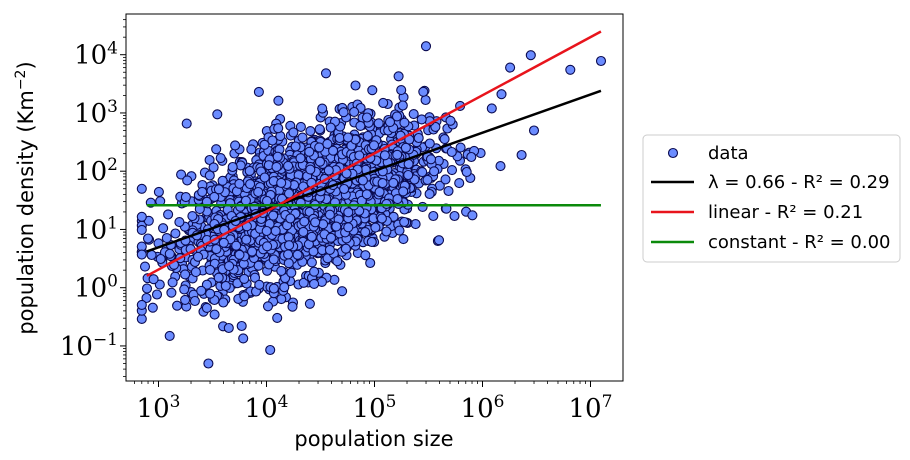 The height and width of the screenshot is (460, 910). Describe the element at coordinates (96, 113) in the screenshot. I see `y-tick-label: 103` at that location.